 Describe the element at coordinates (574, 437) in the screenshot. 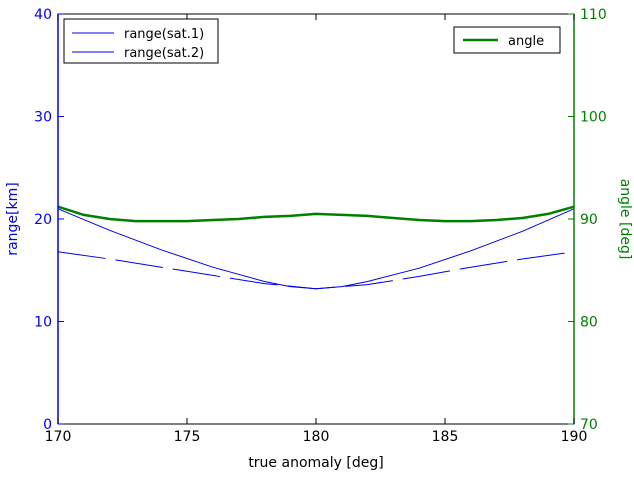

I see `x-tick-label-4: 190` at that location.